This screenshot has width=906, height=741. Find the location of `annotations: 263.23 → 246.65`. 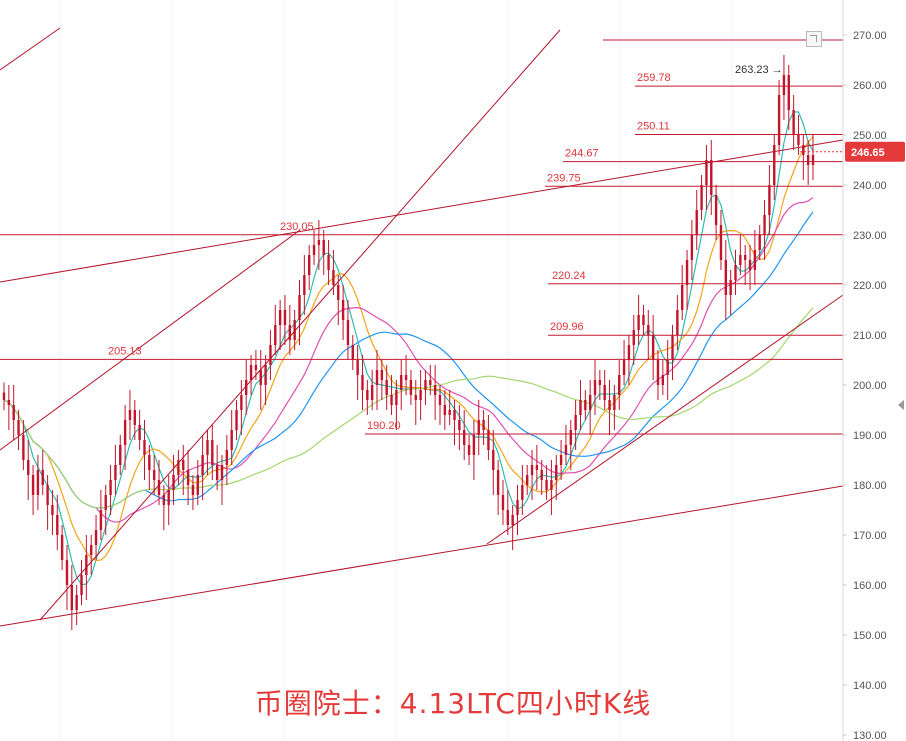

annotations: 263.23 → 246.65 is located at coordinates (820, 113).